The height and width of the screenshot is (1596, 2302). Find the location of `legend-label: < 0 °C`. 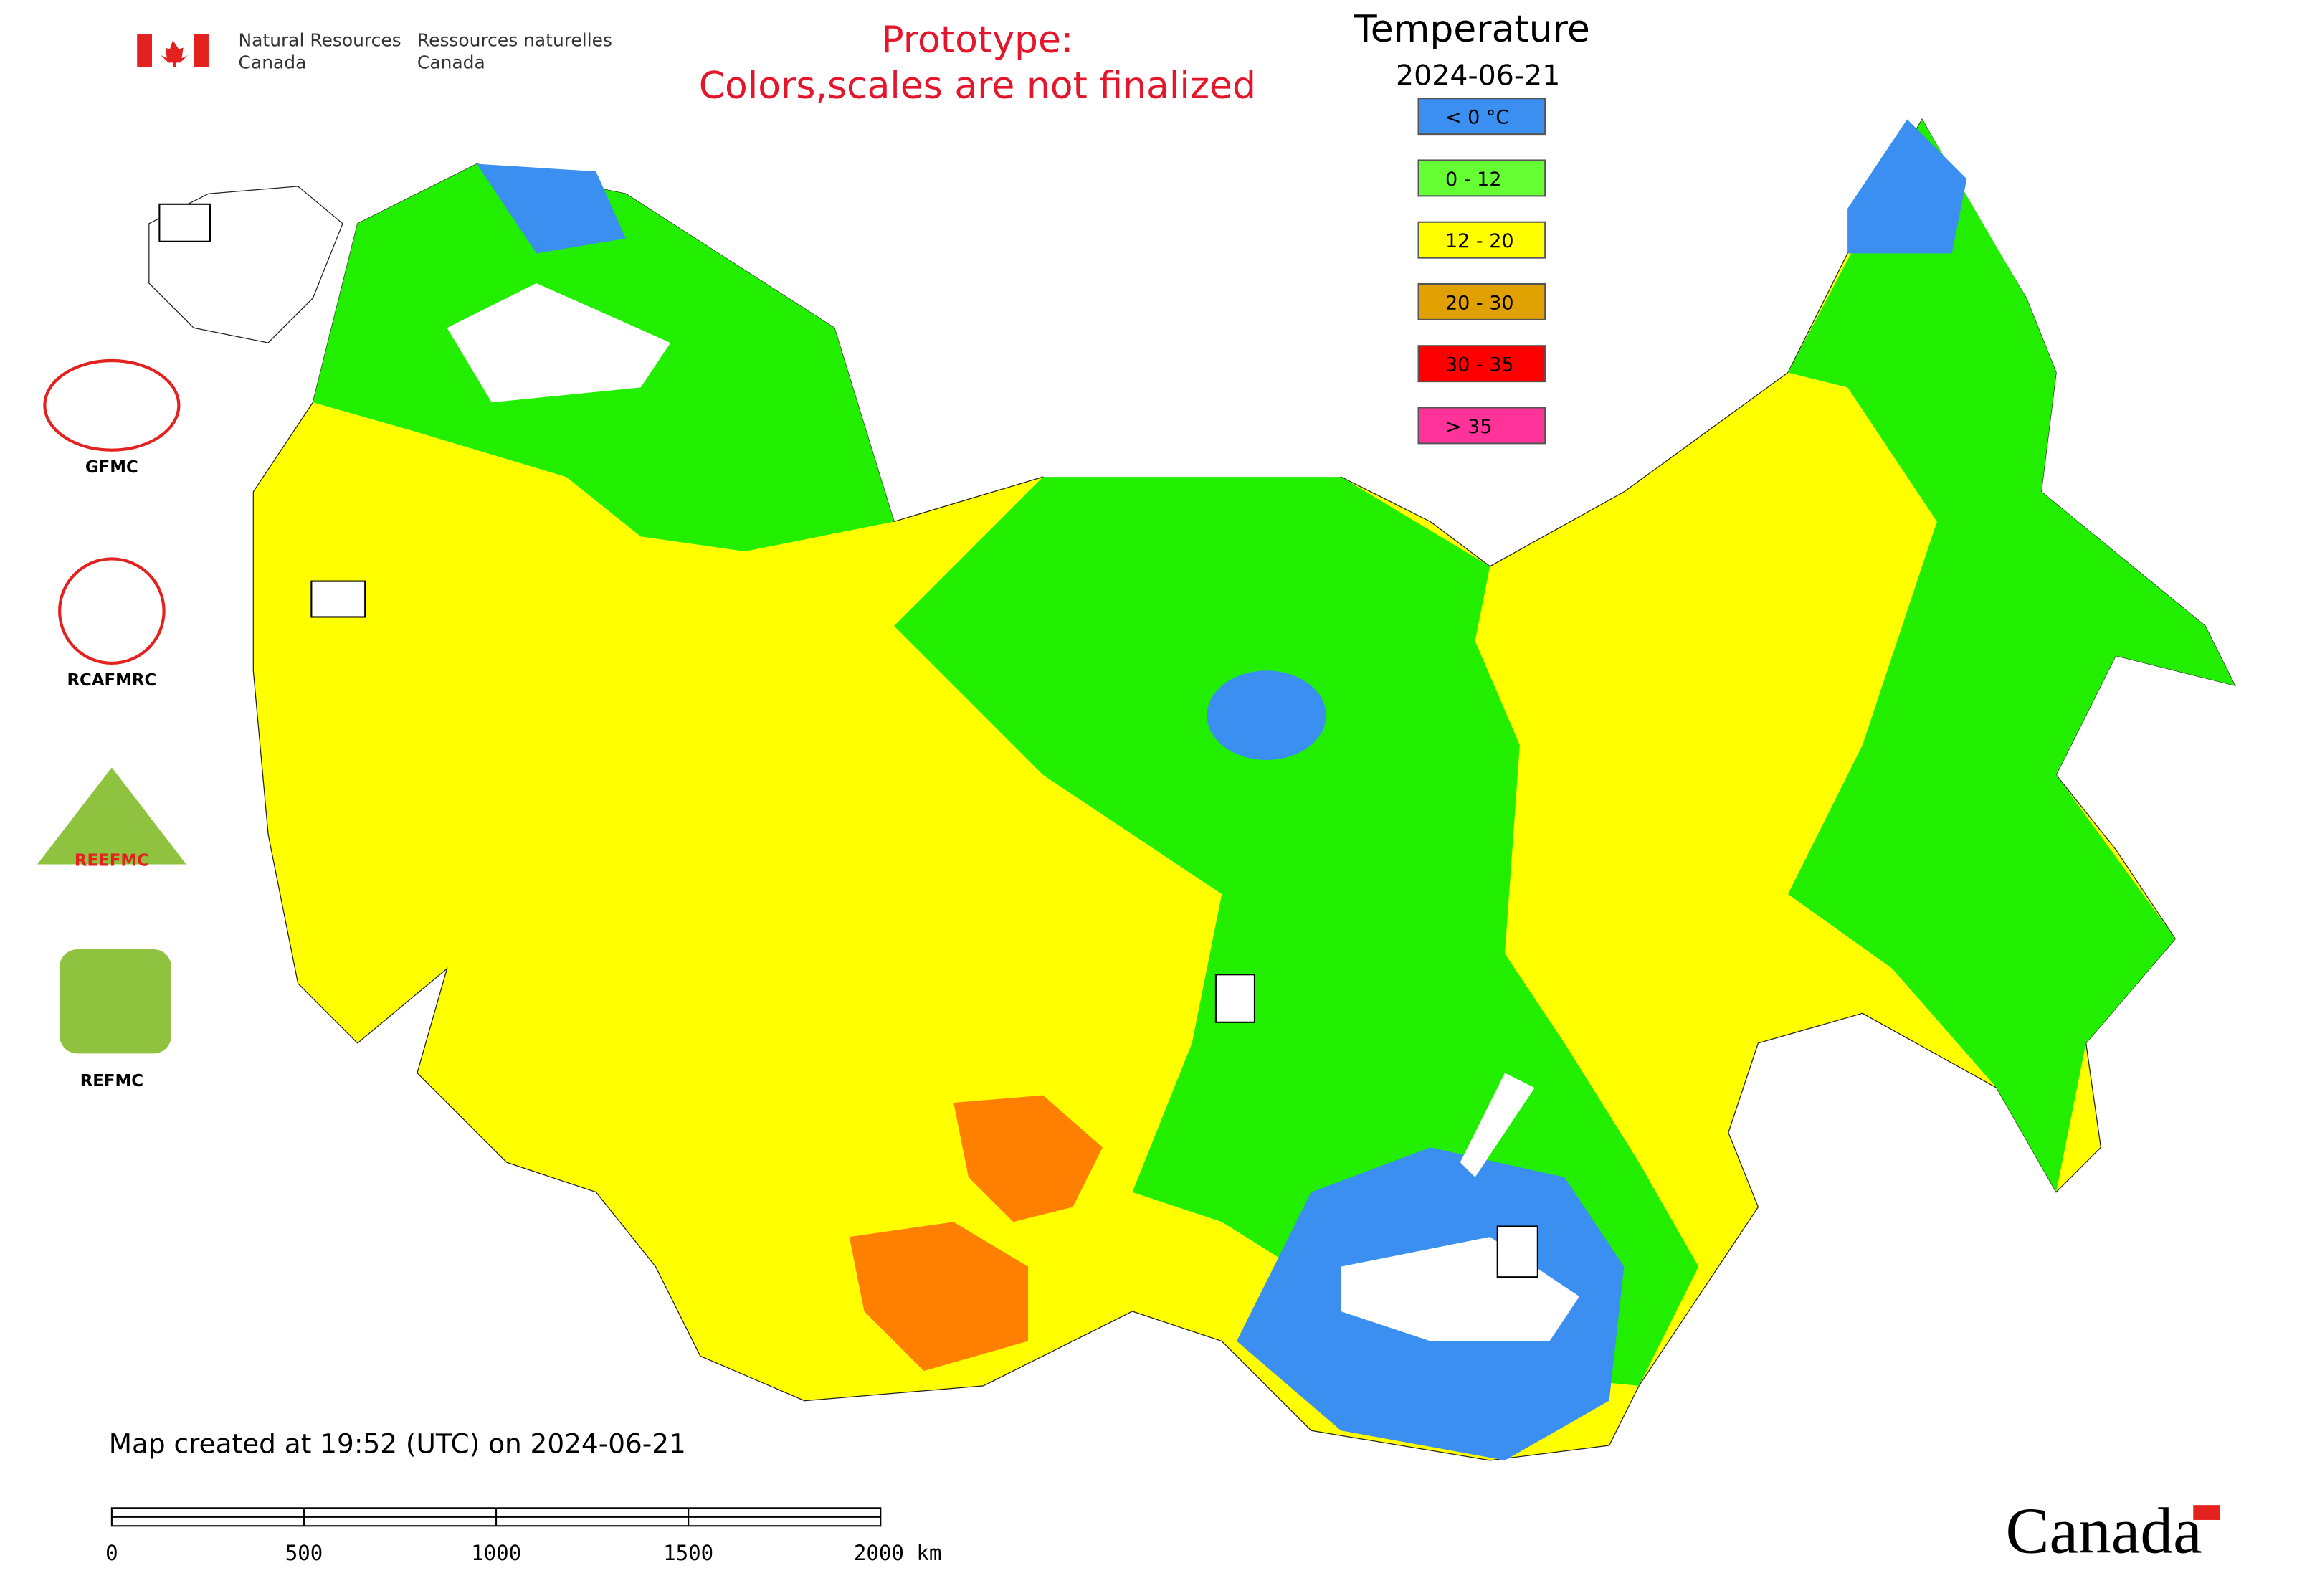

legend-label: < 0 °C is located at coordinates (1477, 118).